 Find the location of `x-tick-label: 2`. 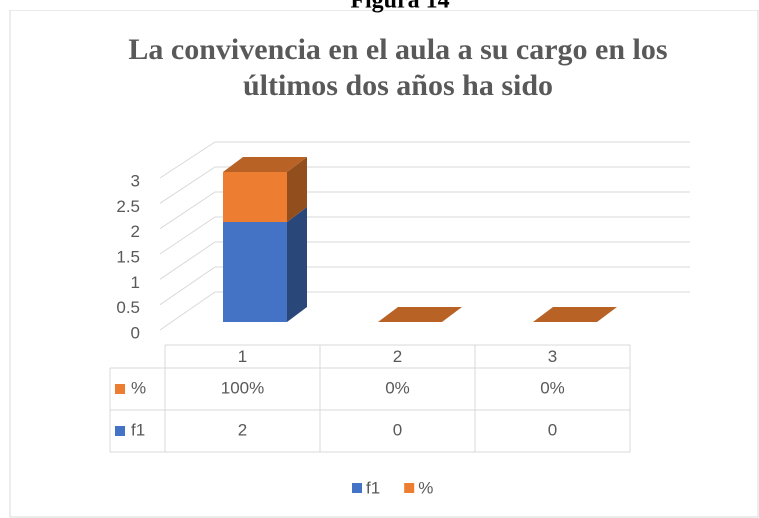

x-tick-label: 2 is located at coordinates (397, 356).